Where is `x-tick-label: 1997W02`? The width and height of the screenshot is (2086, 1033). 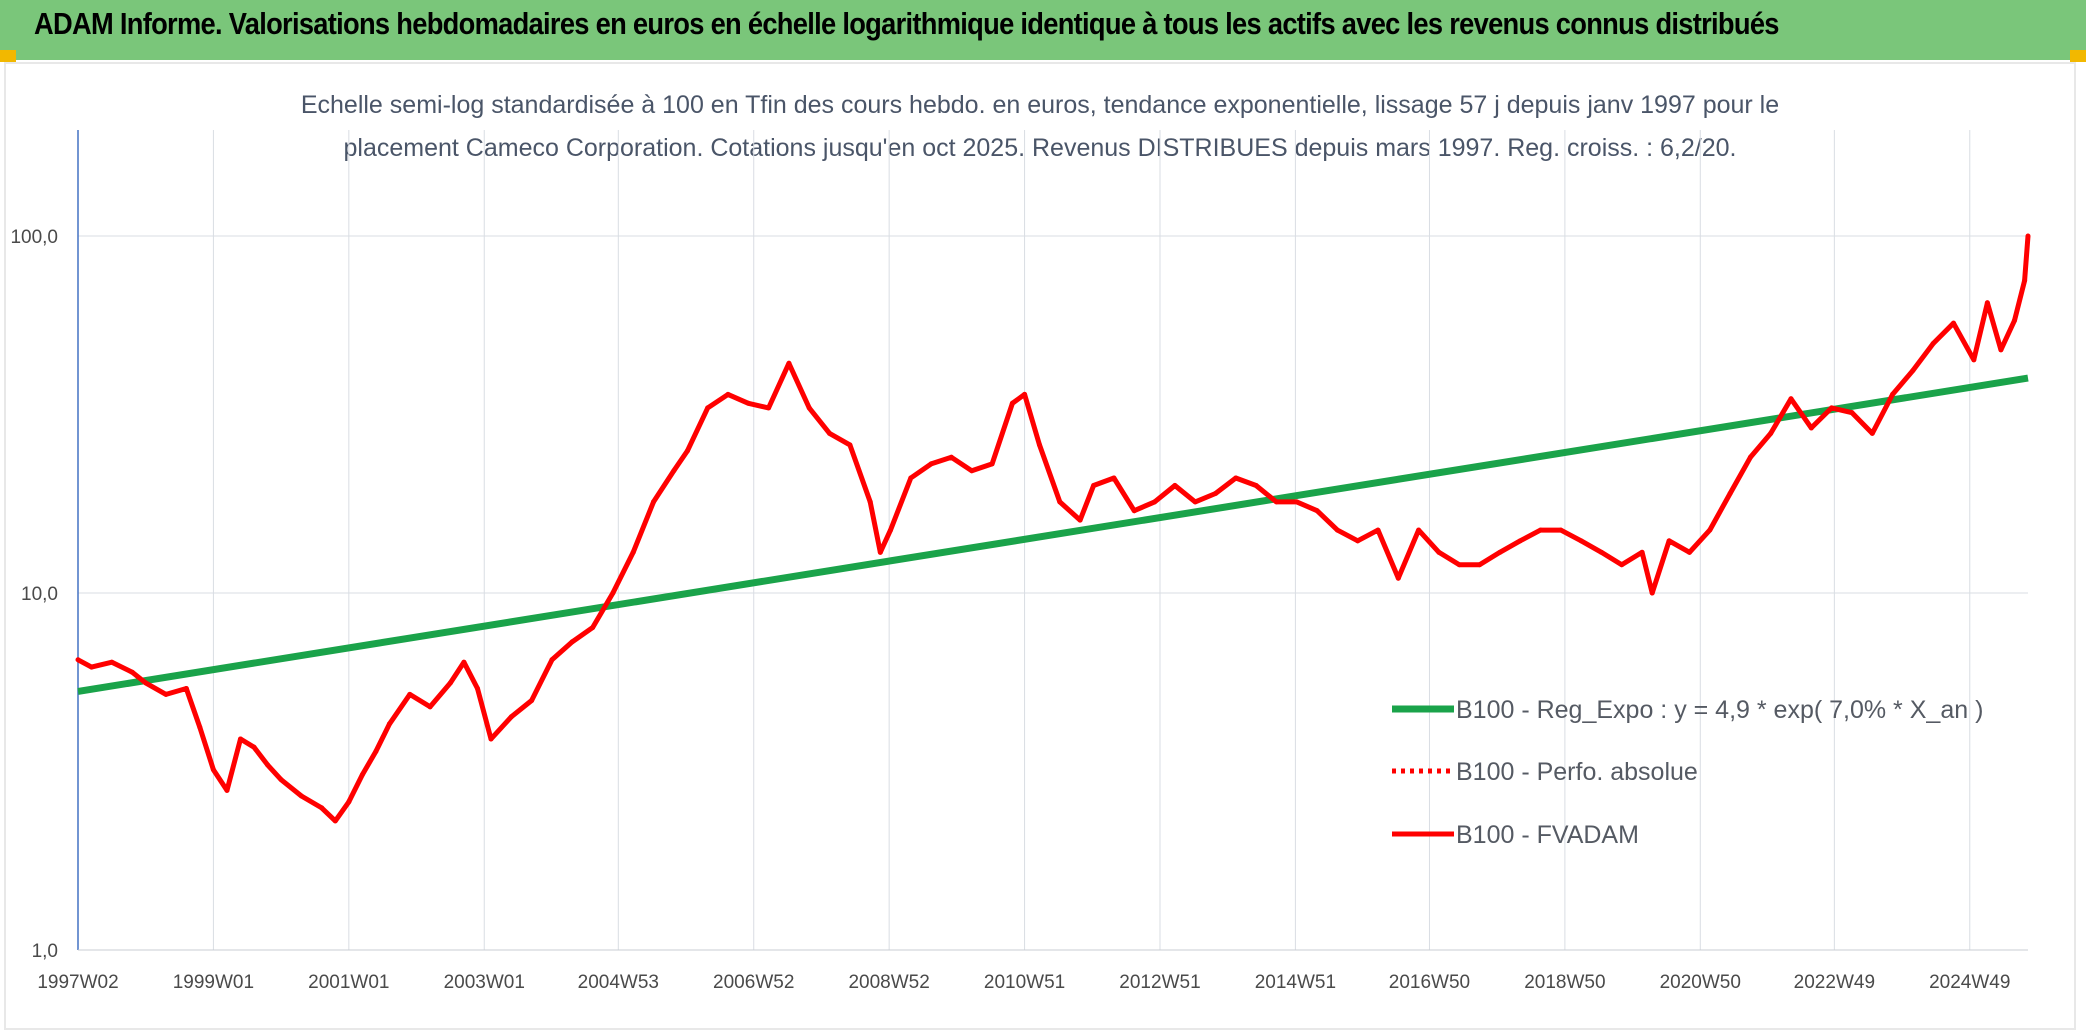 x-tick-label: 1997W02 is located at coordinates (77, 982).